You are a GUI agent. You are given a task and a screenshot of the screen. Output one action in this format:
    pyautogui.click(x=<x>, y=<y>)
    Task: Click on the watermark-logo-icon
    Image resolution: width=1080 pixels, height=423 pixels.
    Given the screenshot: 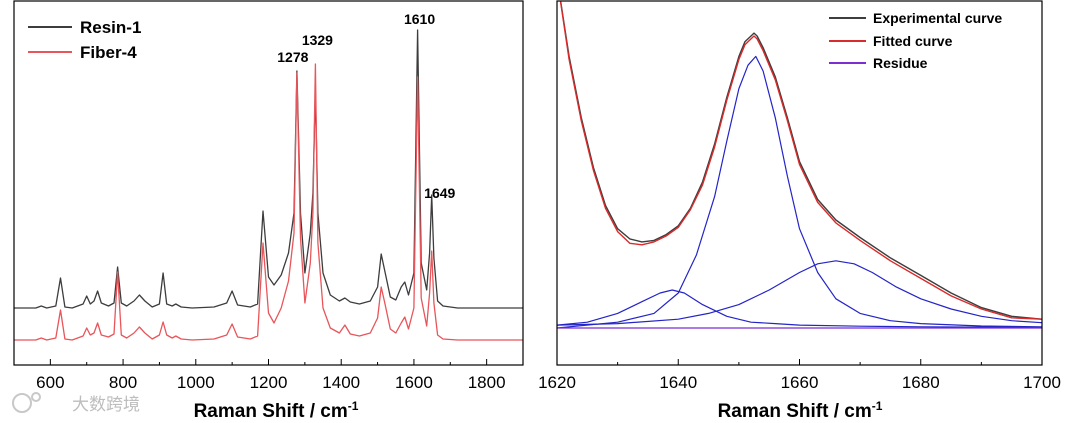 What is the action you would take?
    pyautogui.click(x=22, y=403)
    